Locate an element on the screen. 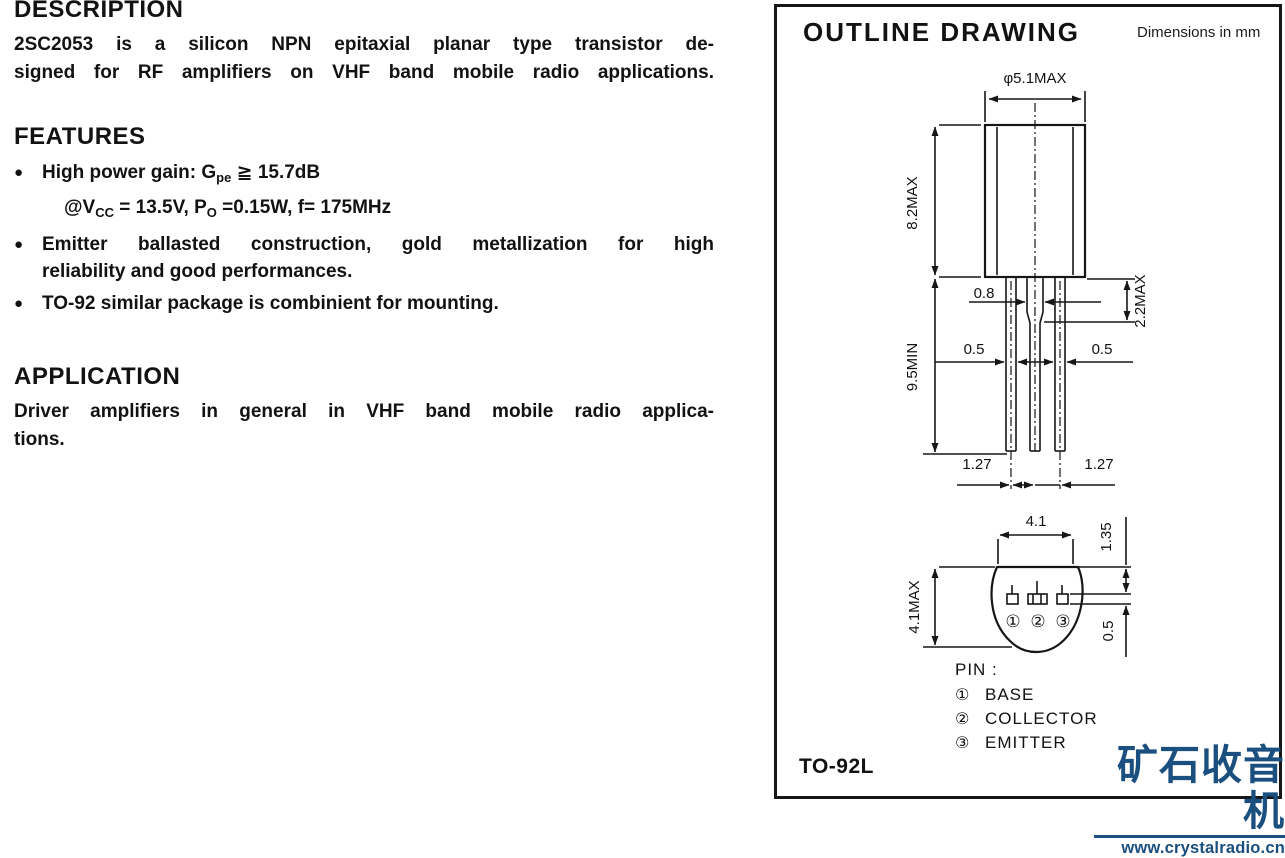 Image resolution: width=1285 pixels, height=858 pixels. pin-number-icon: ③ is located at coordinates (963, 742).